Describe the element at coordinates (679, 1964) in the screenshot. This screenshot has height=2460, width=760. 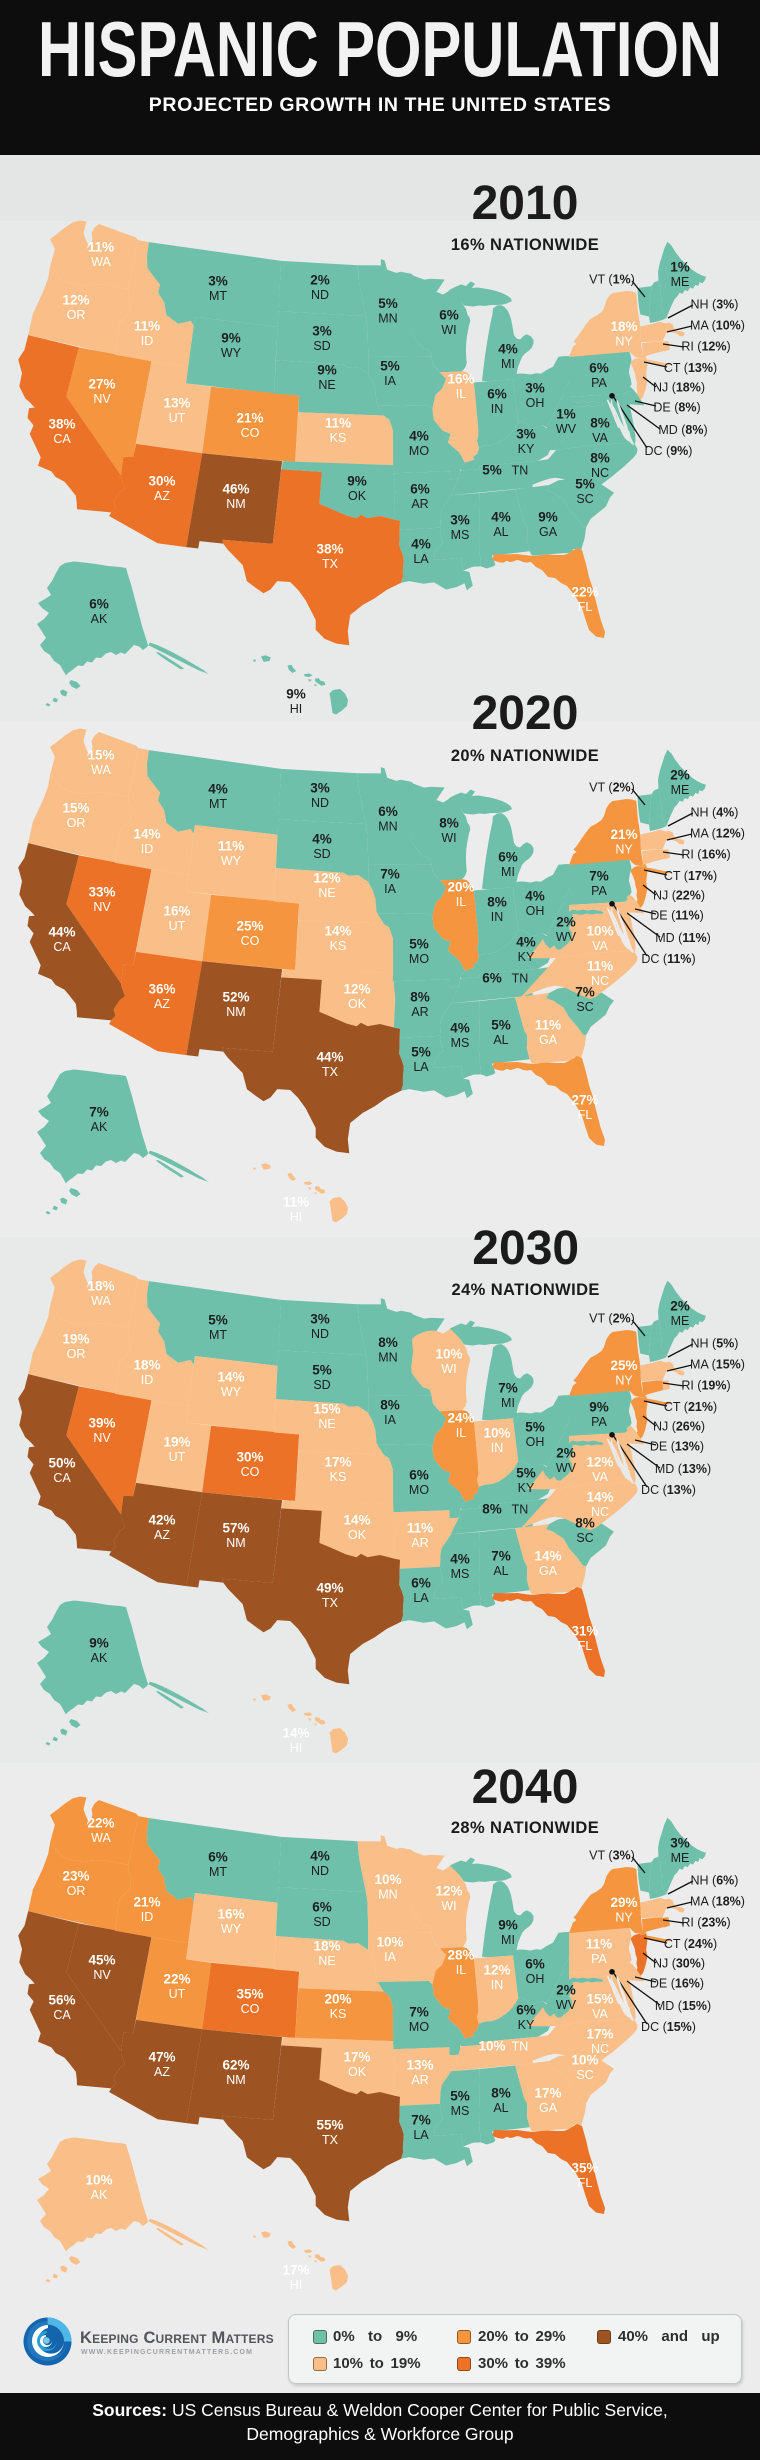
I see `svg-text: NJ (30%)` at that location.